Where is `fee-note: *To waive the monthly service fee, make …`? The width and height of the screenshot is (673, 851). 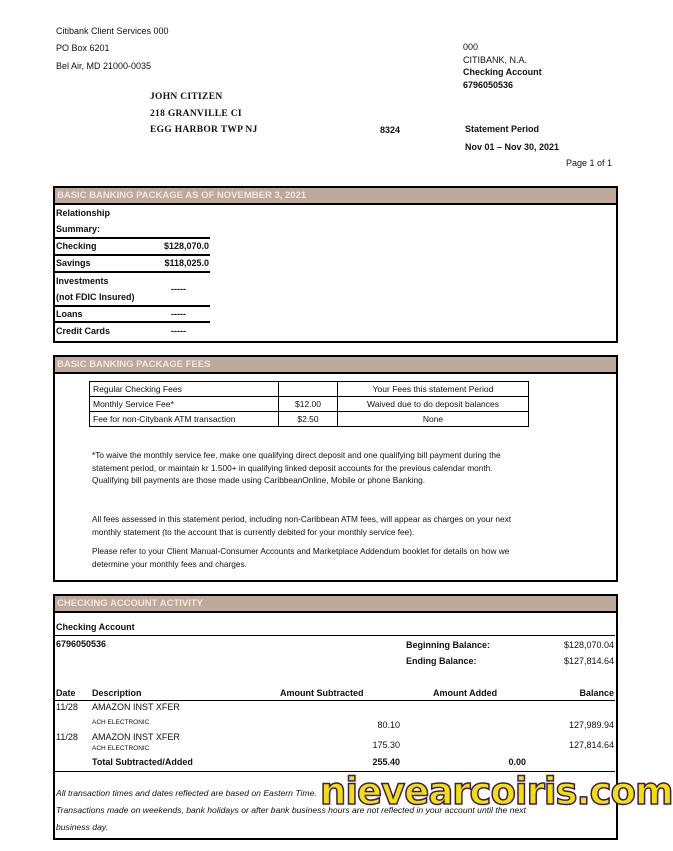 fee-note: *To waive the monthly service fee, make … is located at coordinates (296, 467).